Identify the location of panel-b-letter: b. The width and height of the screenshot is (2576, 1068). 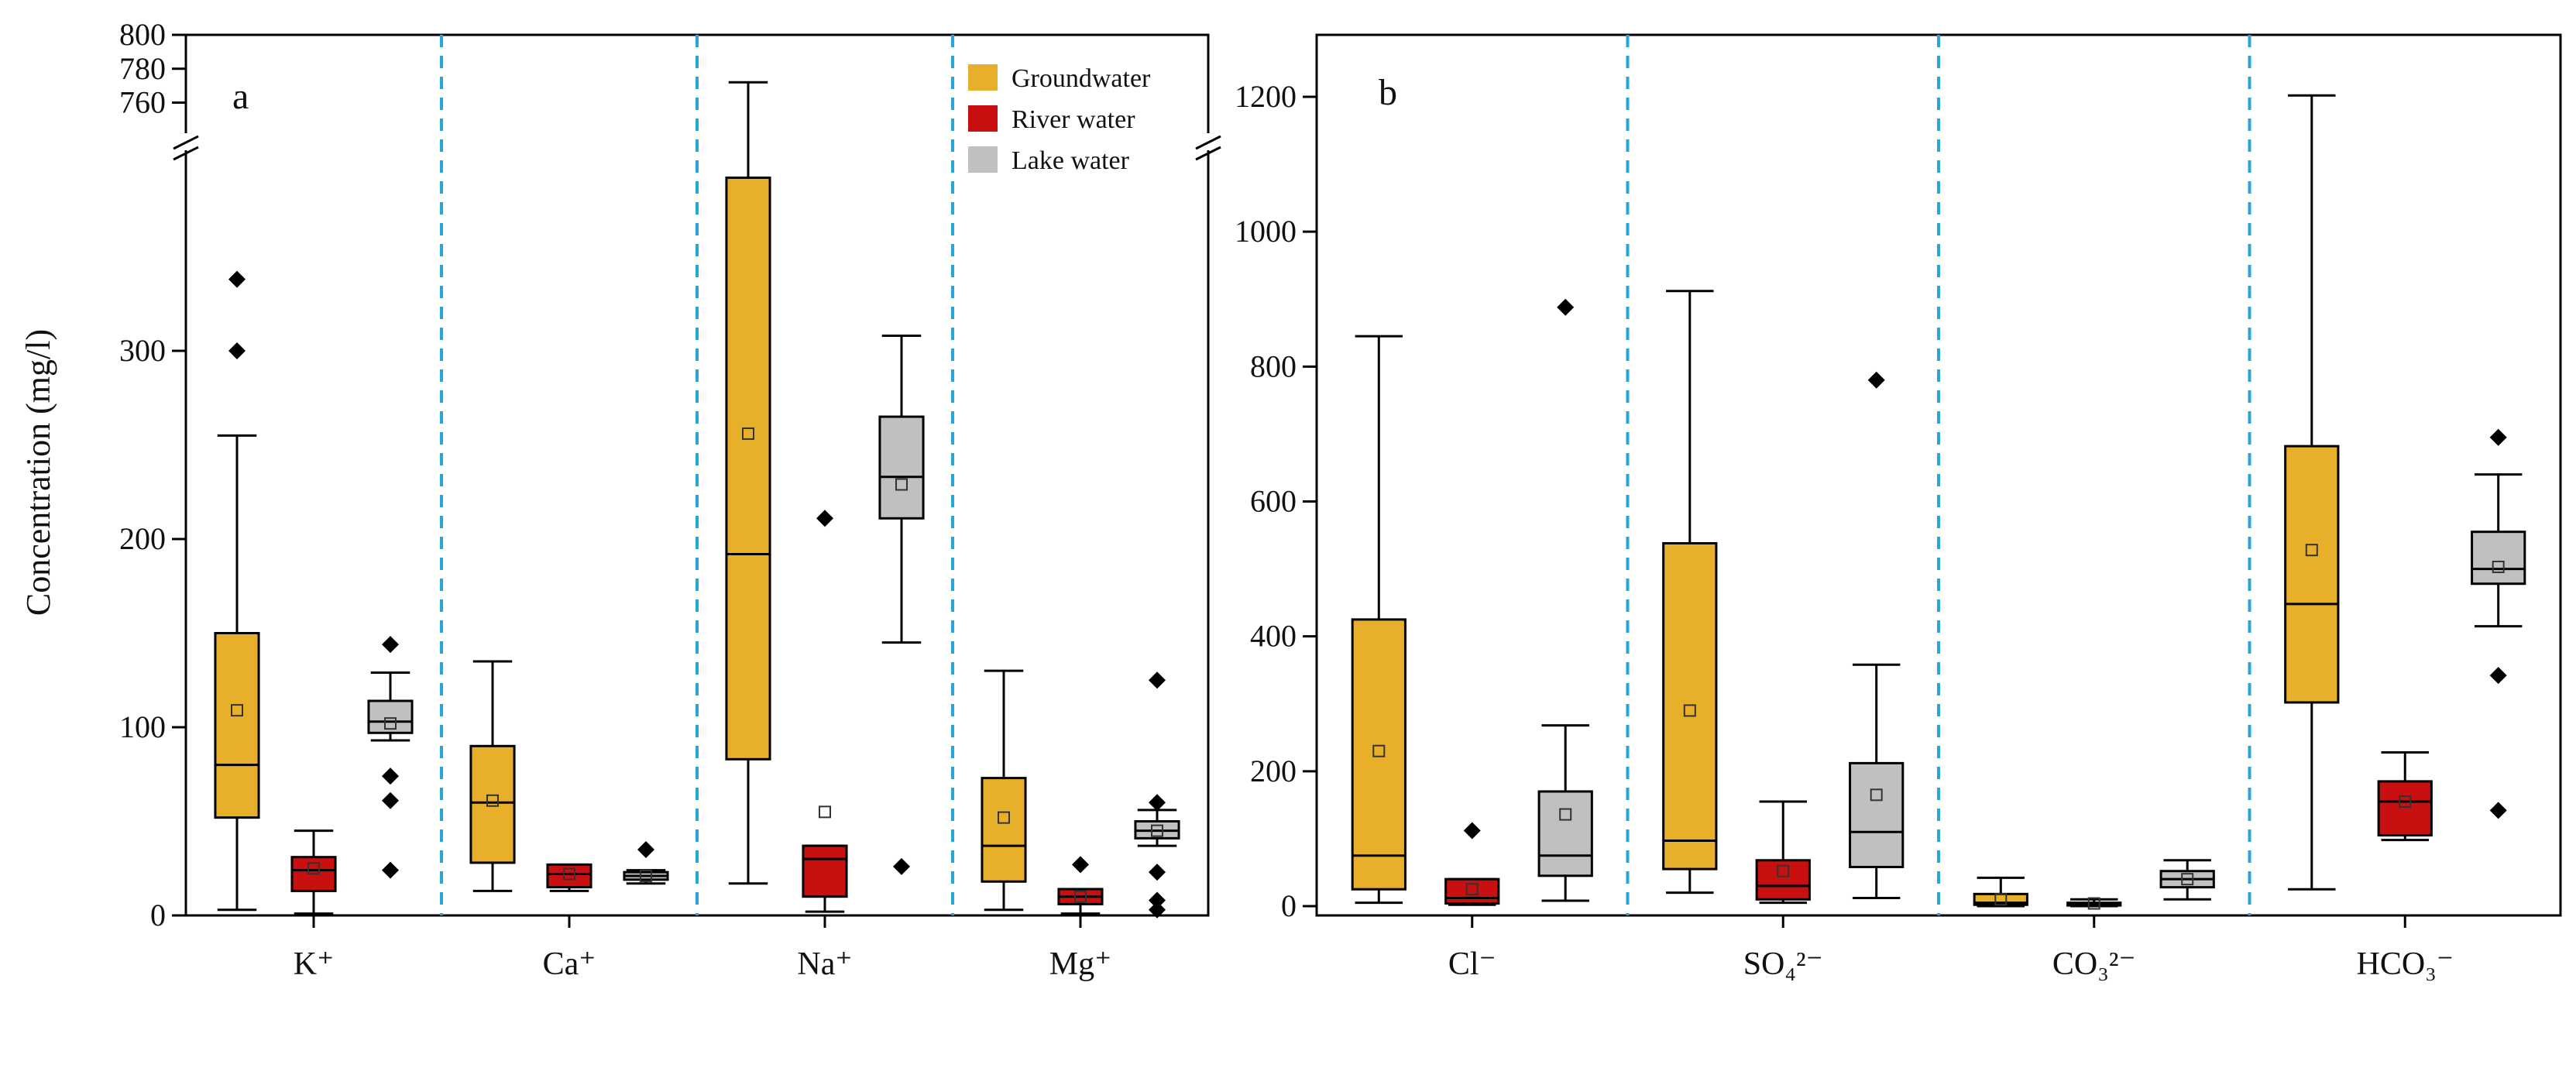
(1388, 93).